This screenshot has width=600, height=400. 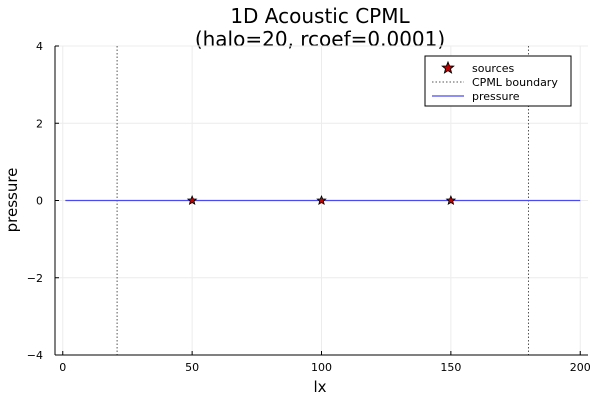 I want to click on y-tick-label: −4, so click(x=35, y=355).